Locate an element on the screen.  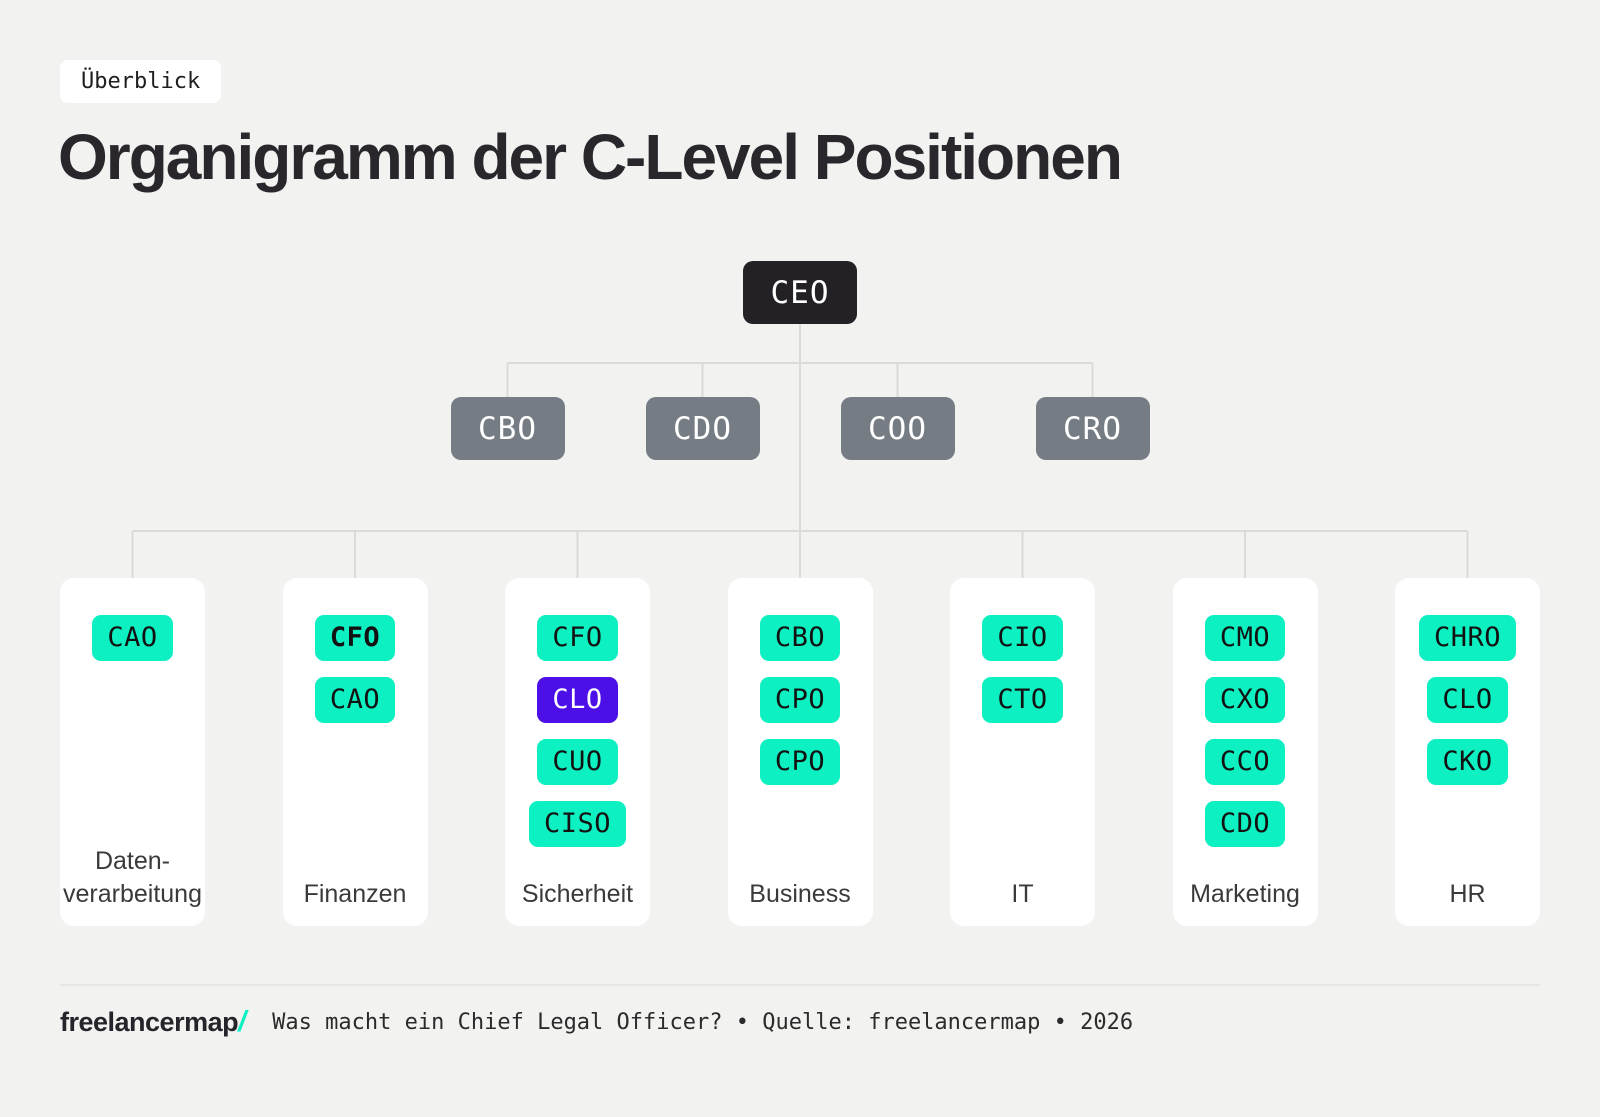
department-card-business: CBO CPO CPO Business is located at coordinates (800, 752).